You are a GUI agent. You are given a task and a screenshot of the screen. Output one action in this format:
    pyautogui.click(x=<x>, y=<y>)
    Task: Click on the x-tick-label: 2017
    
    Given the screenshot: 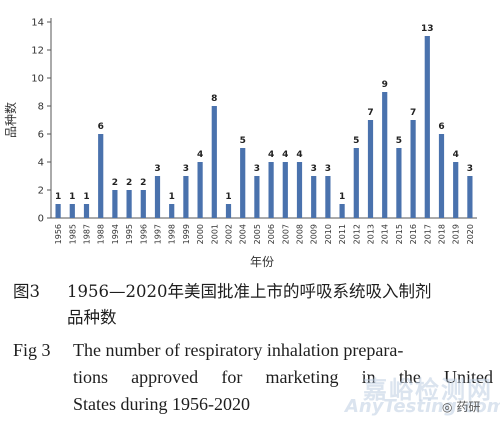 What is the action you would take?
    pyautogui.click(x=427, y=234)
    